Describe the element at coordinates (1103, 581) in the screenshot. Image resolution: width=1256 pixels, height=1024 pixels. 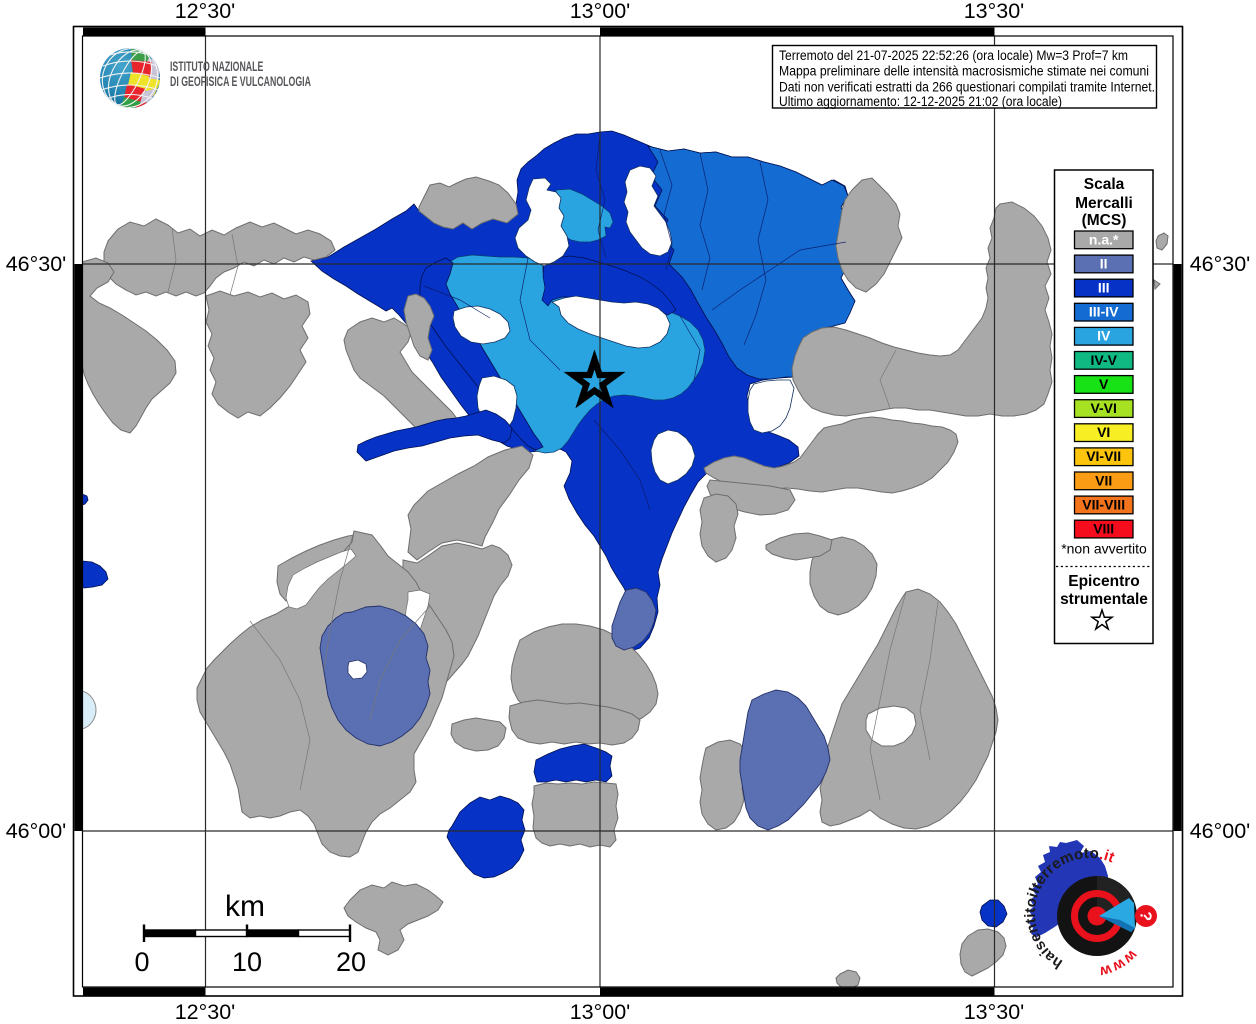
I see `svg-text: Epicentro` at that location.